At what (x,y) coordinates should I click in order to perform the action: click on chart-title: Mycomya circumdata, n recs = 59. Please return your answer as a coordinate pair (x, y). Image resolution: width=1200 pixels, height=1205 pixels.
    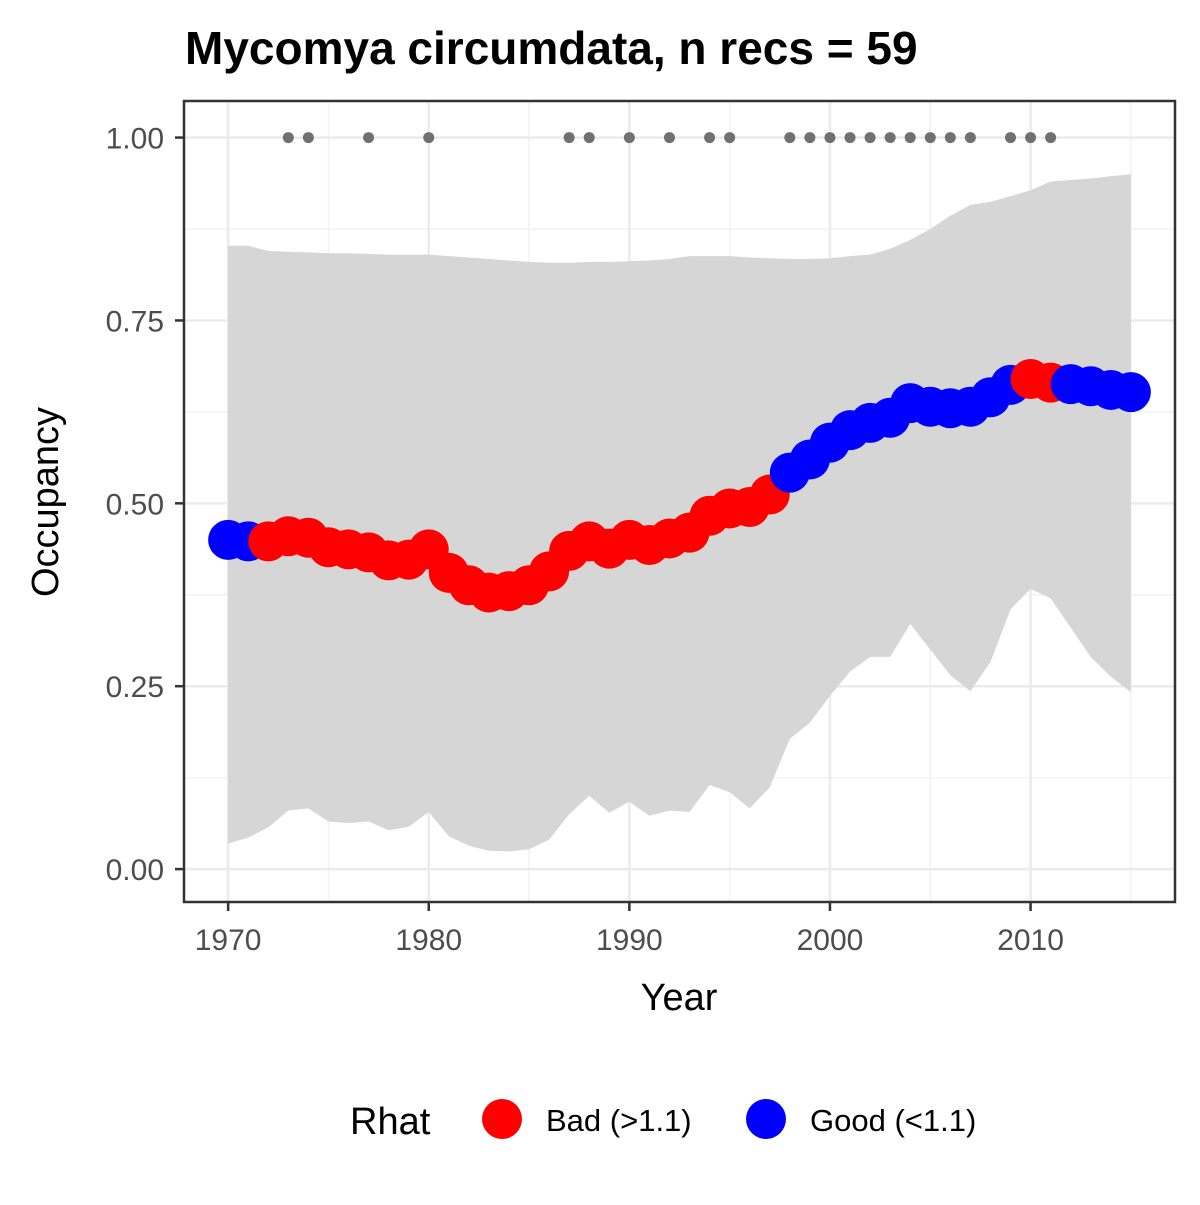
    Looking at the image, I should click on (551, 48).